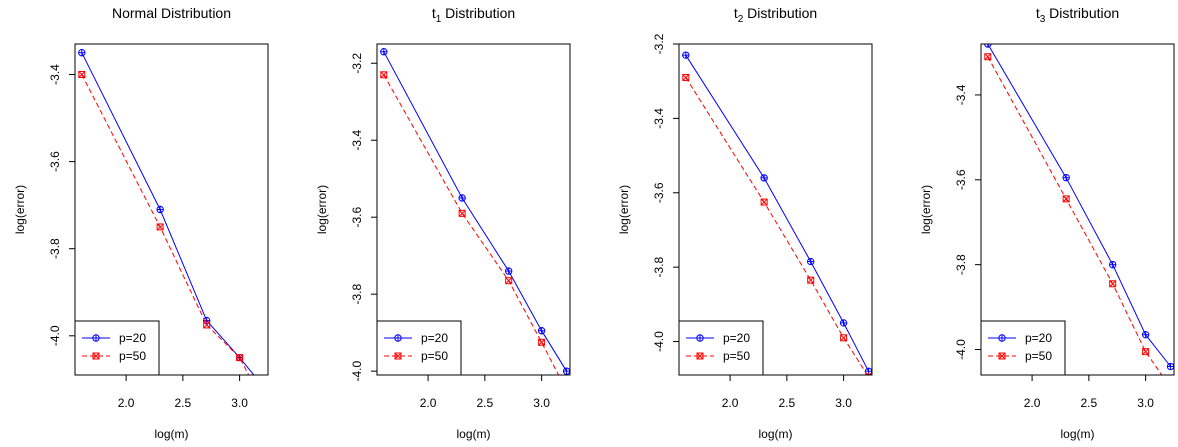  What do you see at coordinates (357, 63) in the screenshot?
I see `y-tick-label: -3.2` at bounding box center [357, 63].